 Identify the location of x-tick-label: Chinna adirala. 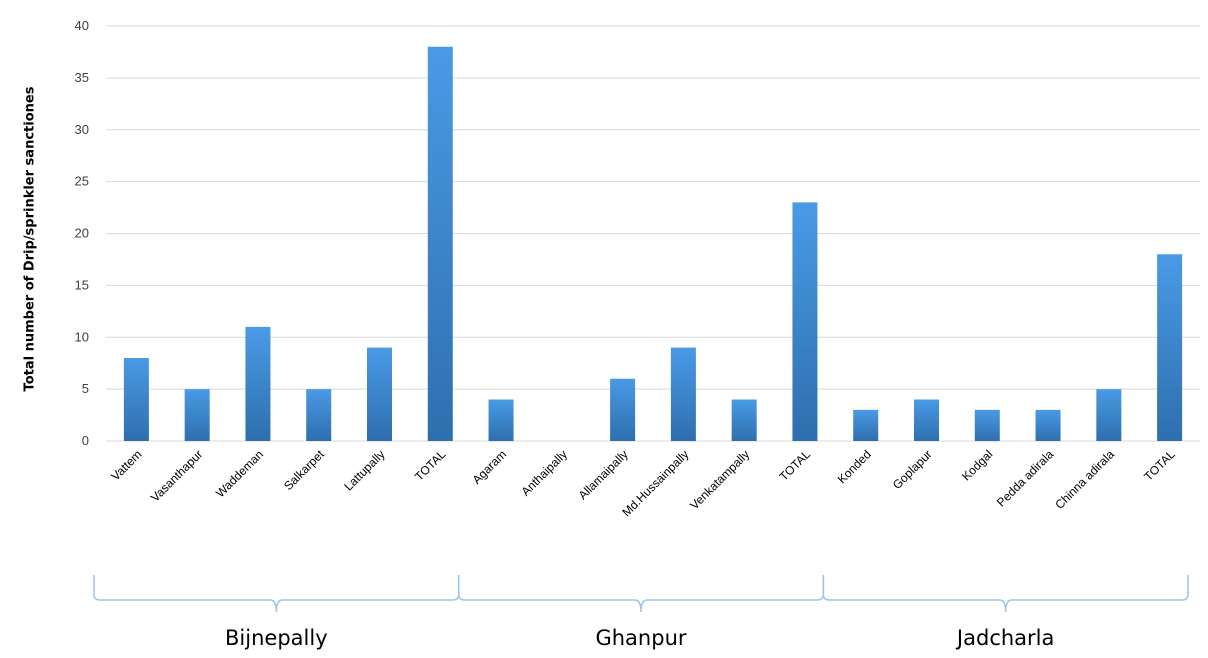
(1084, 479).